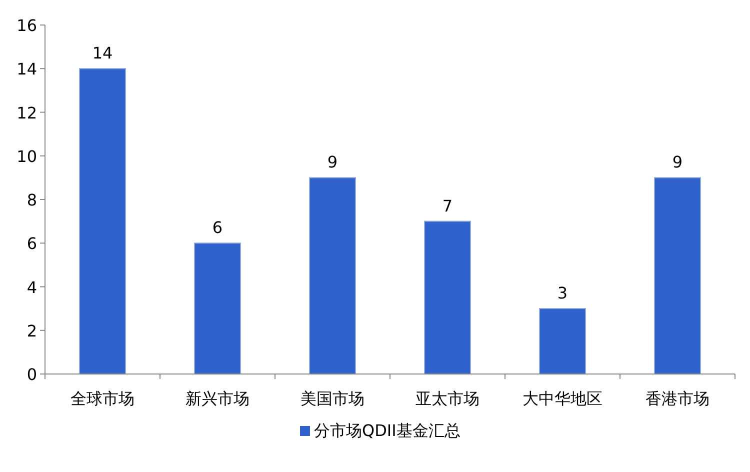 The height and width of the screenshot is (472, 750). I want to click on data-label: 7, so click(447, 206).